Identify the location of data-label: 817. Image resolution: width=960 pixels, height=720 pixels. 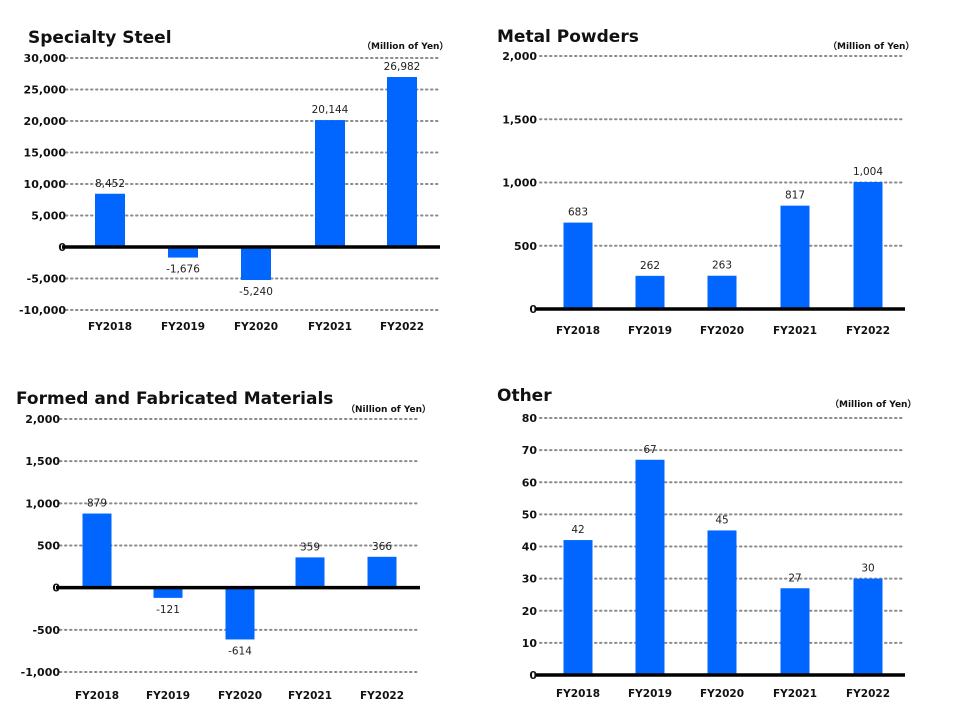
(795, 196).